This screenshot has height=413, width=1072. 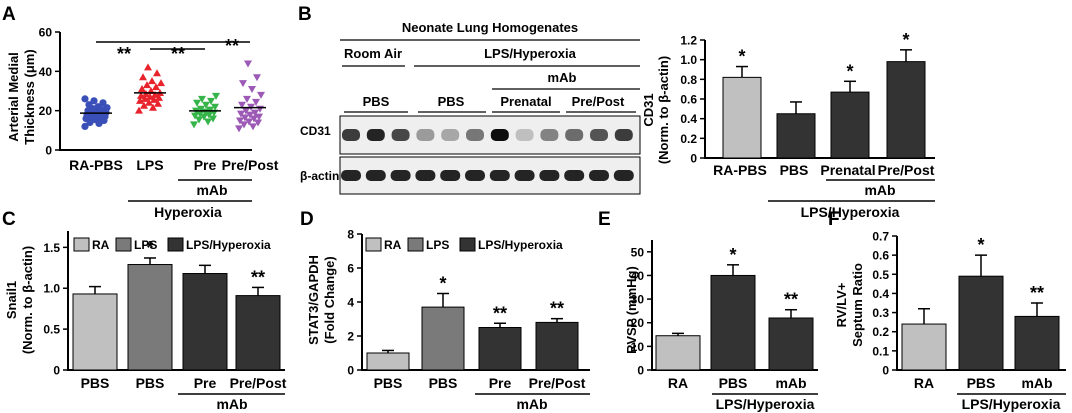 I want to click on y-tick-label: 0.5, so click(x=51, y=330).